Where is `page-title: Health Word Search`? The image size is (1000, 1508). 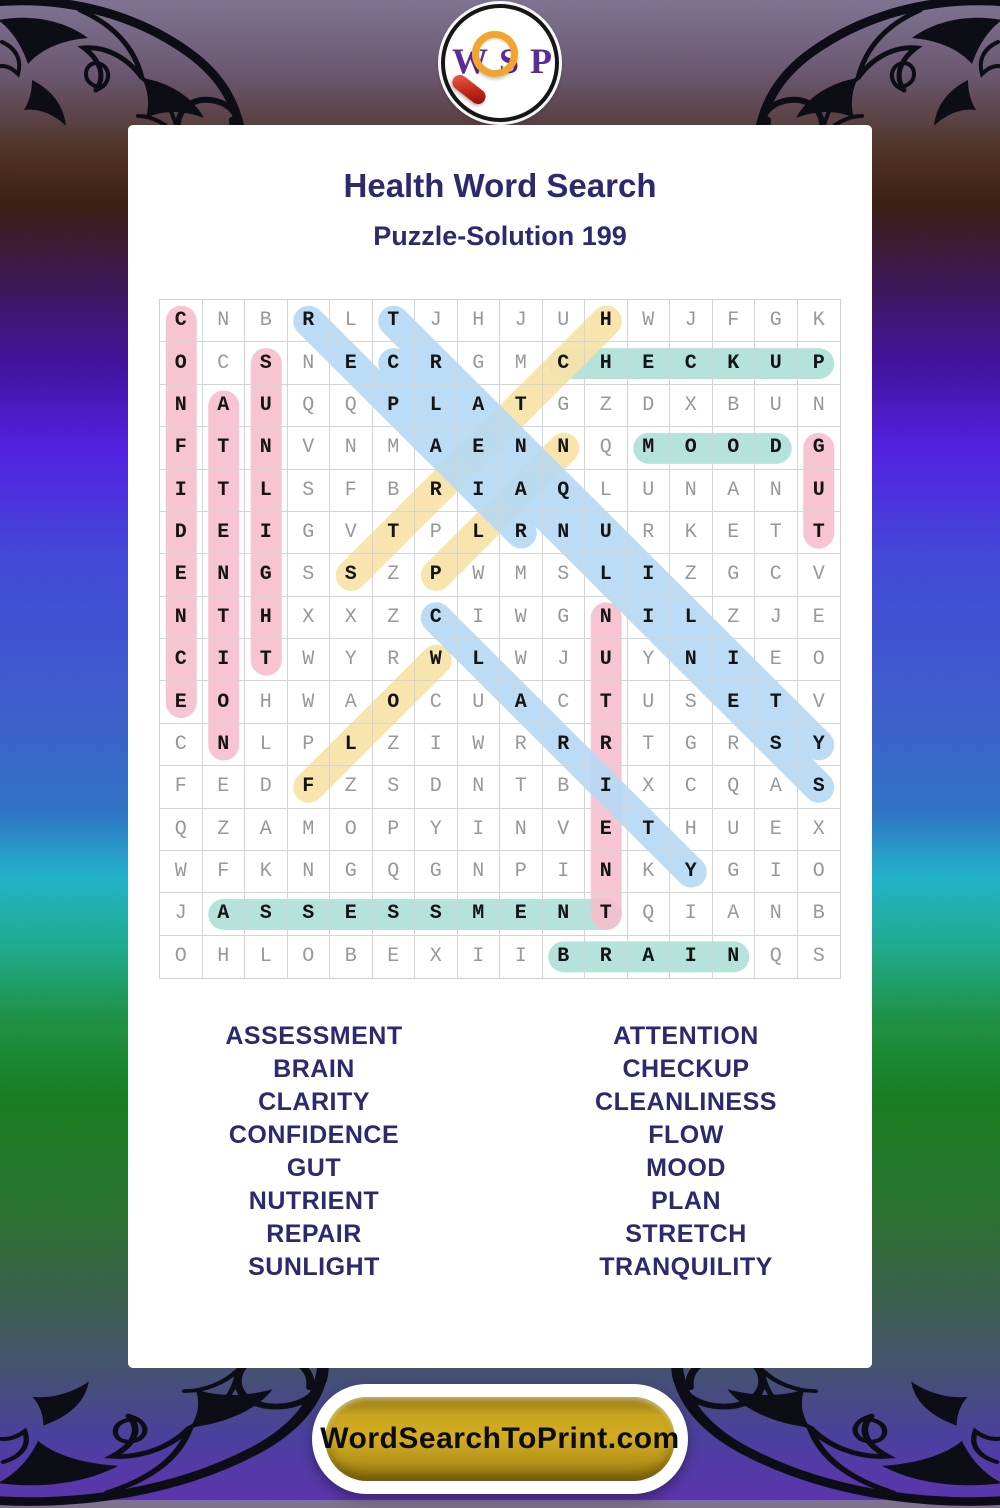
page-title: Health Word Search is located at coordinates (500, 185).